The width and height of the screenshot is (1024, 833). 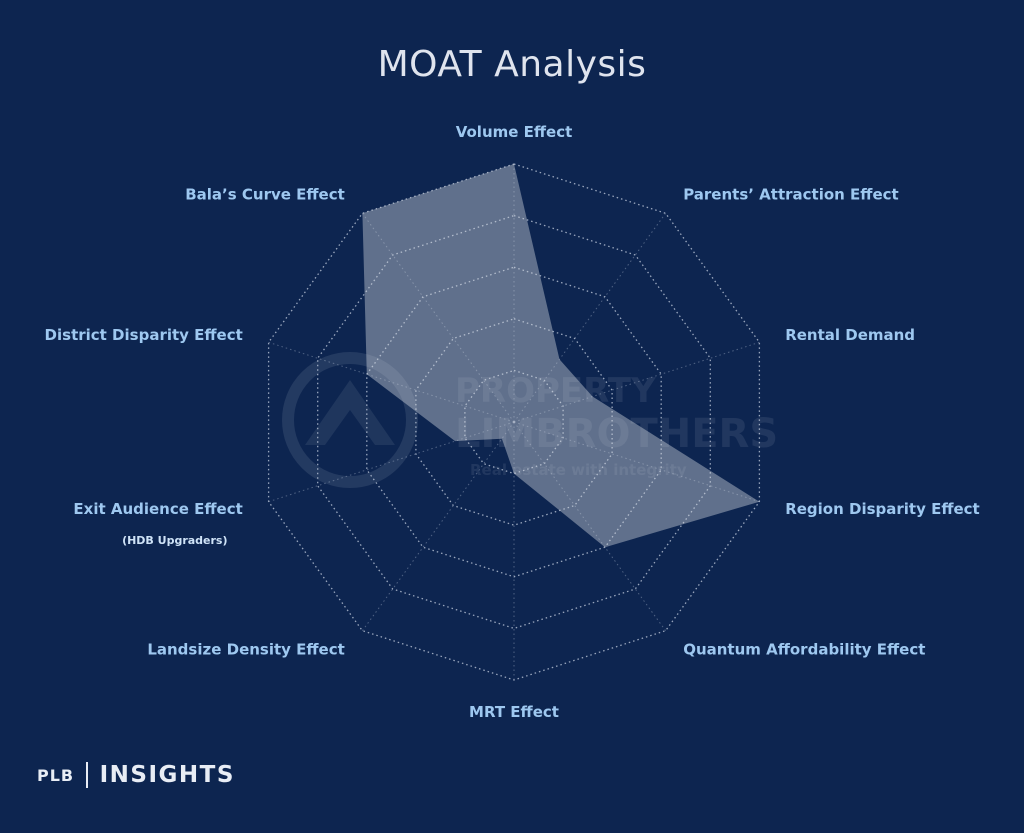 What do you see at coordinates (804, 649) in the screenshot?
I see `axis-label: Quantum Affordability Effect` at bounding box center [804, 649].